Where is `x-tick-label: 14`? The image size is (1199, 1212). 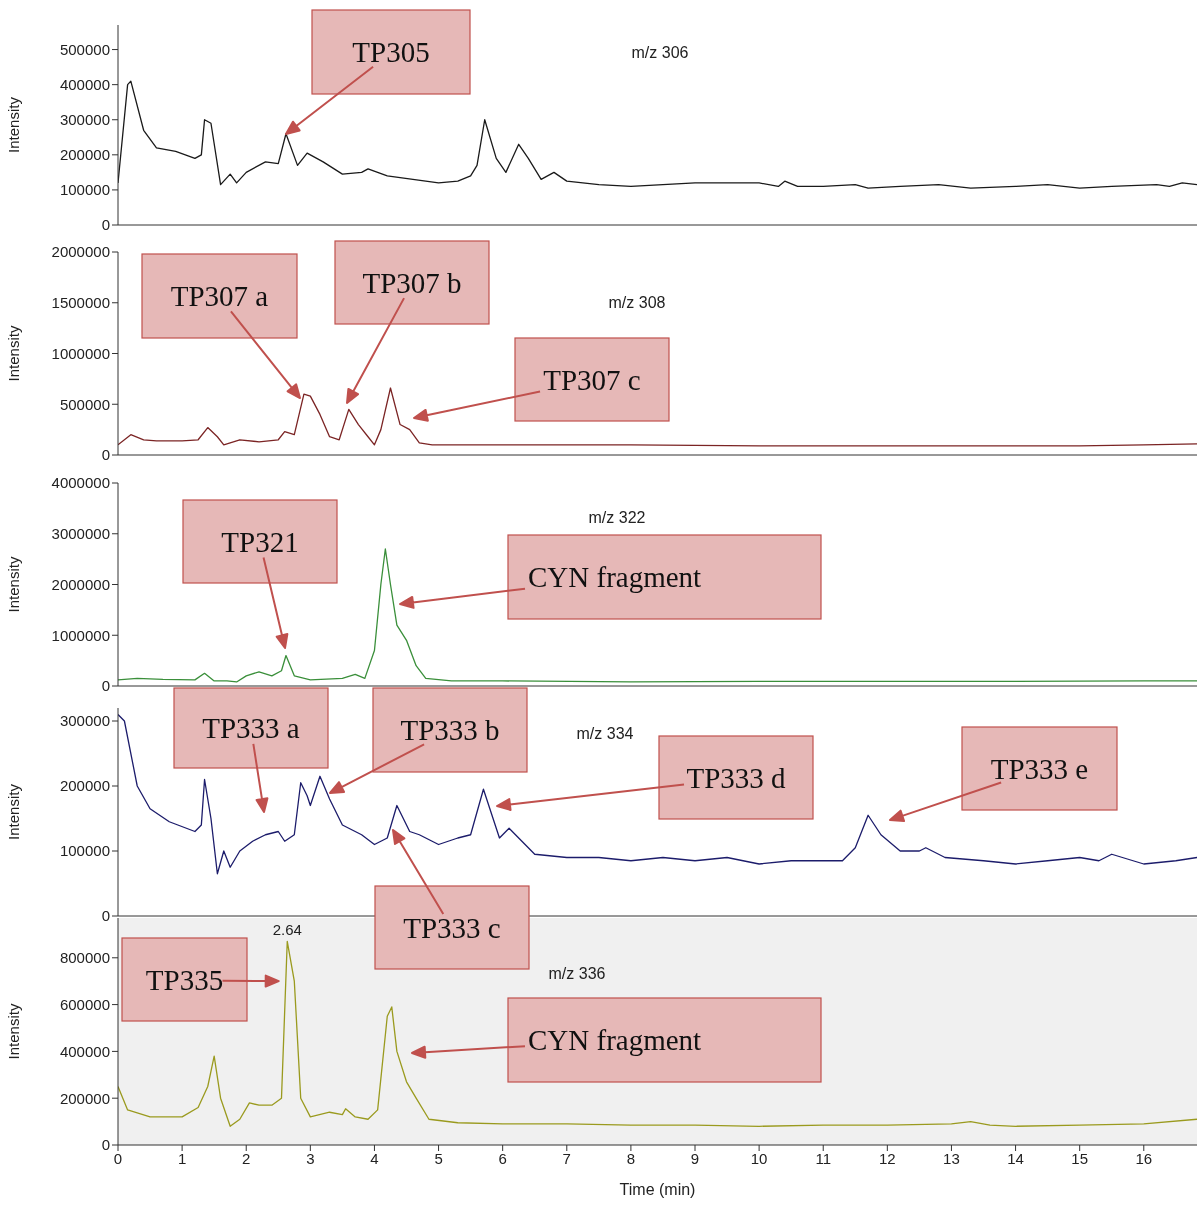 x-tick-label: 14 is located at coordinates (1015, 1158).